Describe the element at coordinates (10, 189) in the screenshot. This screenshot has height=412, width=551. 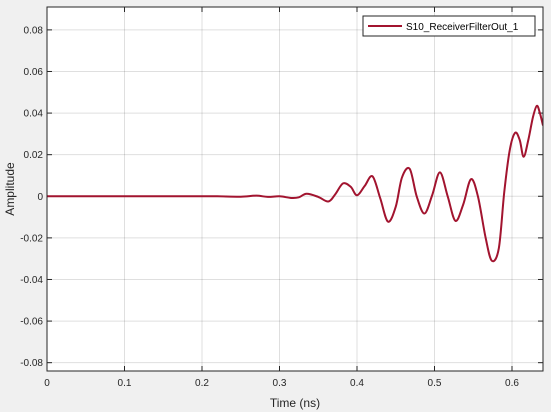
I see `y-axis-label: Amplitude` at that location.